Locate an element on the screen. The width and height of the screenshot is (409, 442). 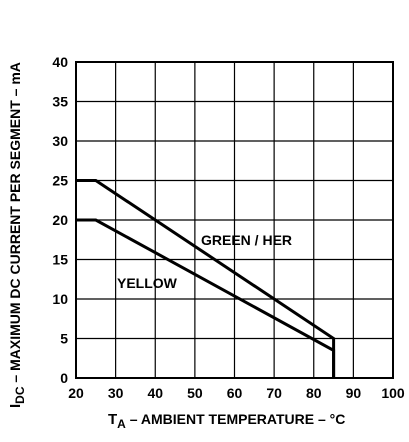
x-tick-label: 40 is located at coordinates (155, 393).